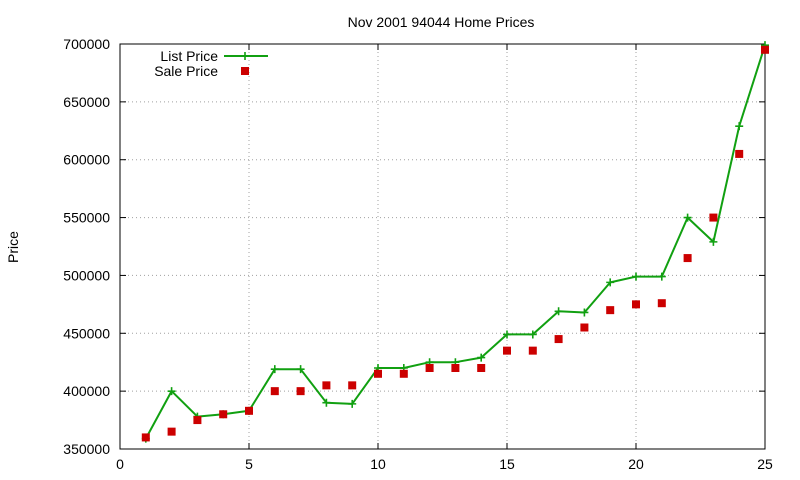  Describe the element at coordinates (86, 449) in the screenshot. I see `y-tick-label: 350000` at that location.